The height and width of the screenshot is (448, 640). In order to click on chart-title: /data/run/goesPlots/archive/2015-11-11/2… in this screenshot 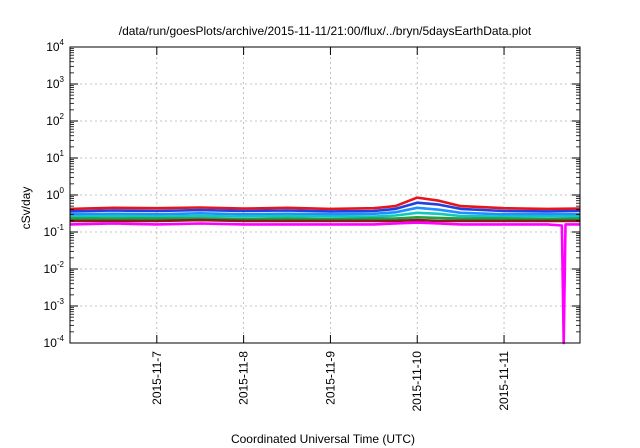, I will do `click(325, 31)`.